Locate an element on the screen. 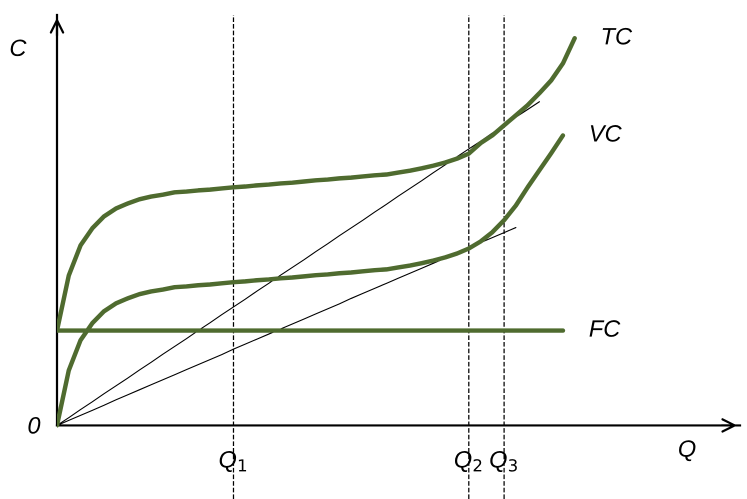 Image resolution: width=747 pixels, height=499 pixels. x-axis-title: Q is located at coordinates (687, 451).